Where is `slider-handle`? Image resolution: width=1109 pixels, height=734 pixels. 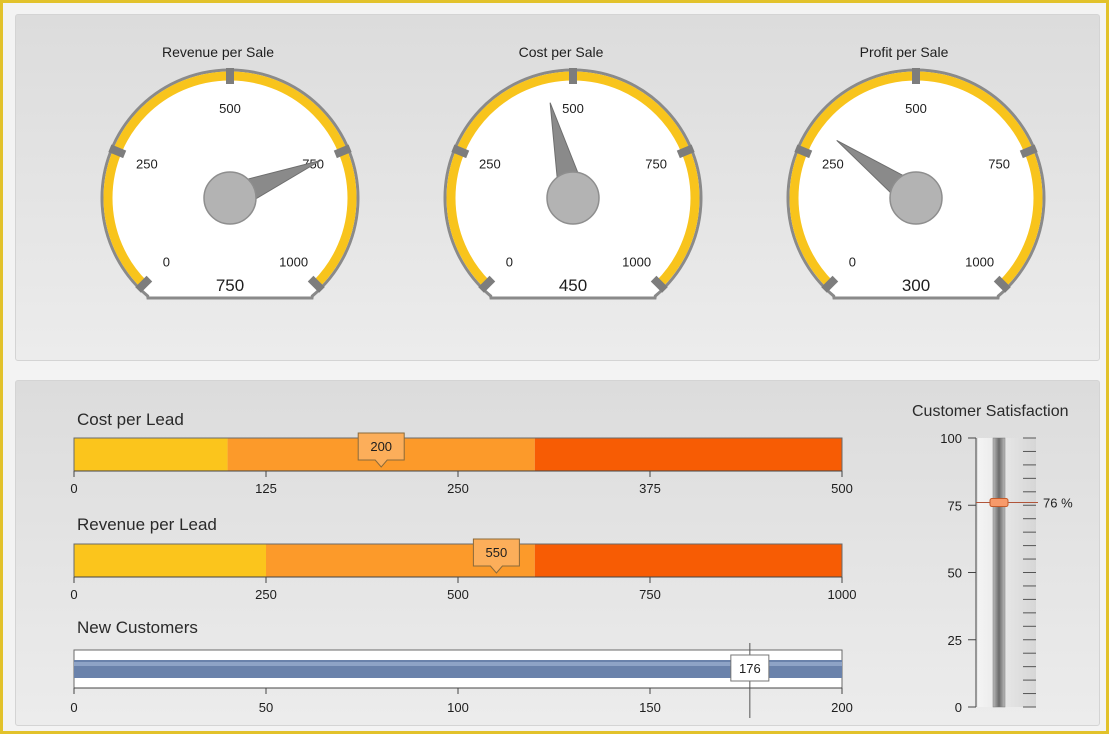 slider-handle is located at coordinates (999, 503).